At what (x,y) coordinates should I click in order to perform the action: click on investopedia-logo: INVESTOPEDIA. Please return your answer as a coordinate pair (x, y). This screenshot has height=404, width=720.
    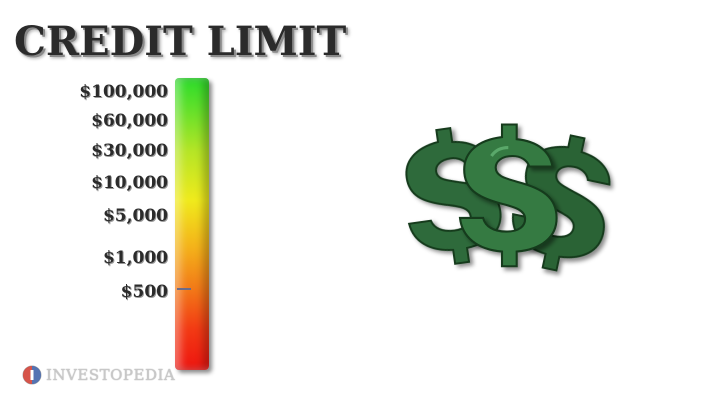
    Looking at the image, I should click on (98, 375).